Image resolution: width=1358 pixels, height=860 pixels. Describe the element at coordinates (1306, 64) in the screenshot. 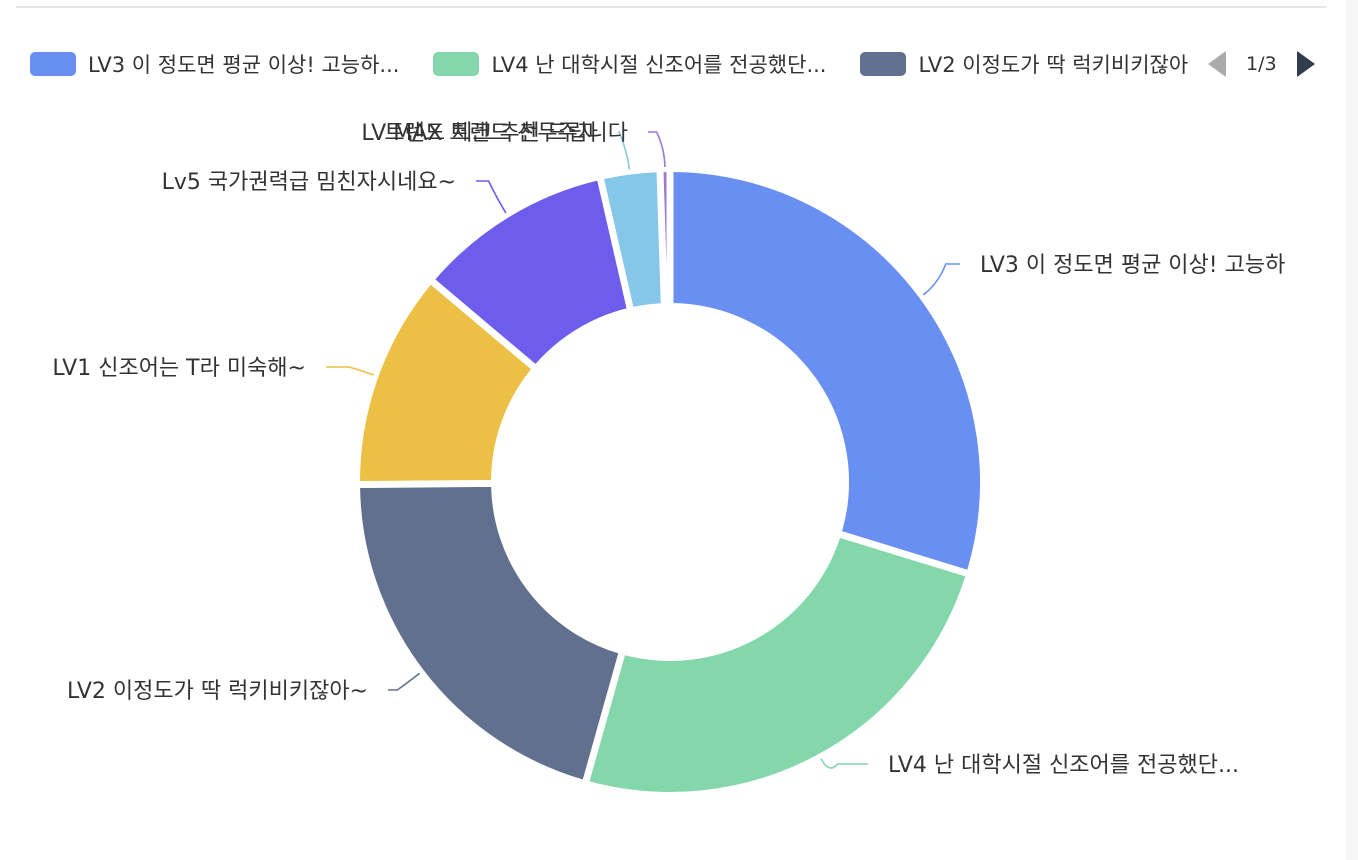

I see `legend-next-page-icon` at that location.